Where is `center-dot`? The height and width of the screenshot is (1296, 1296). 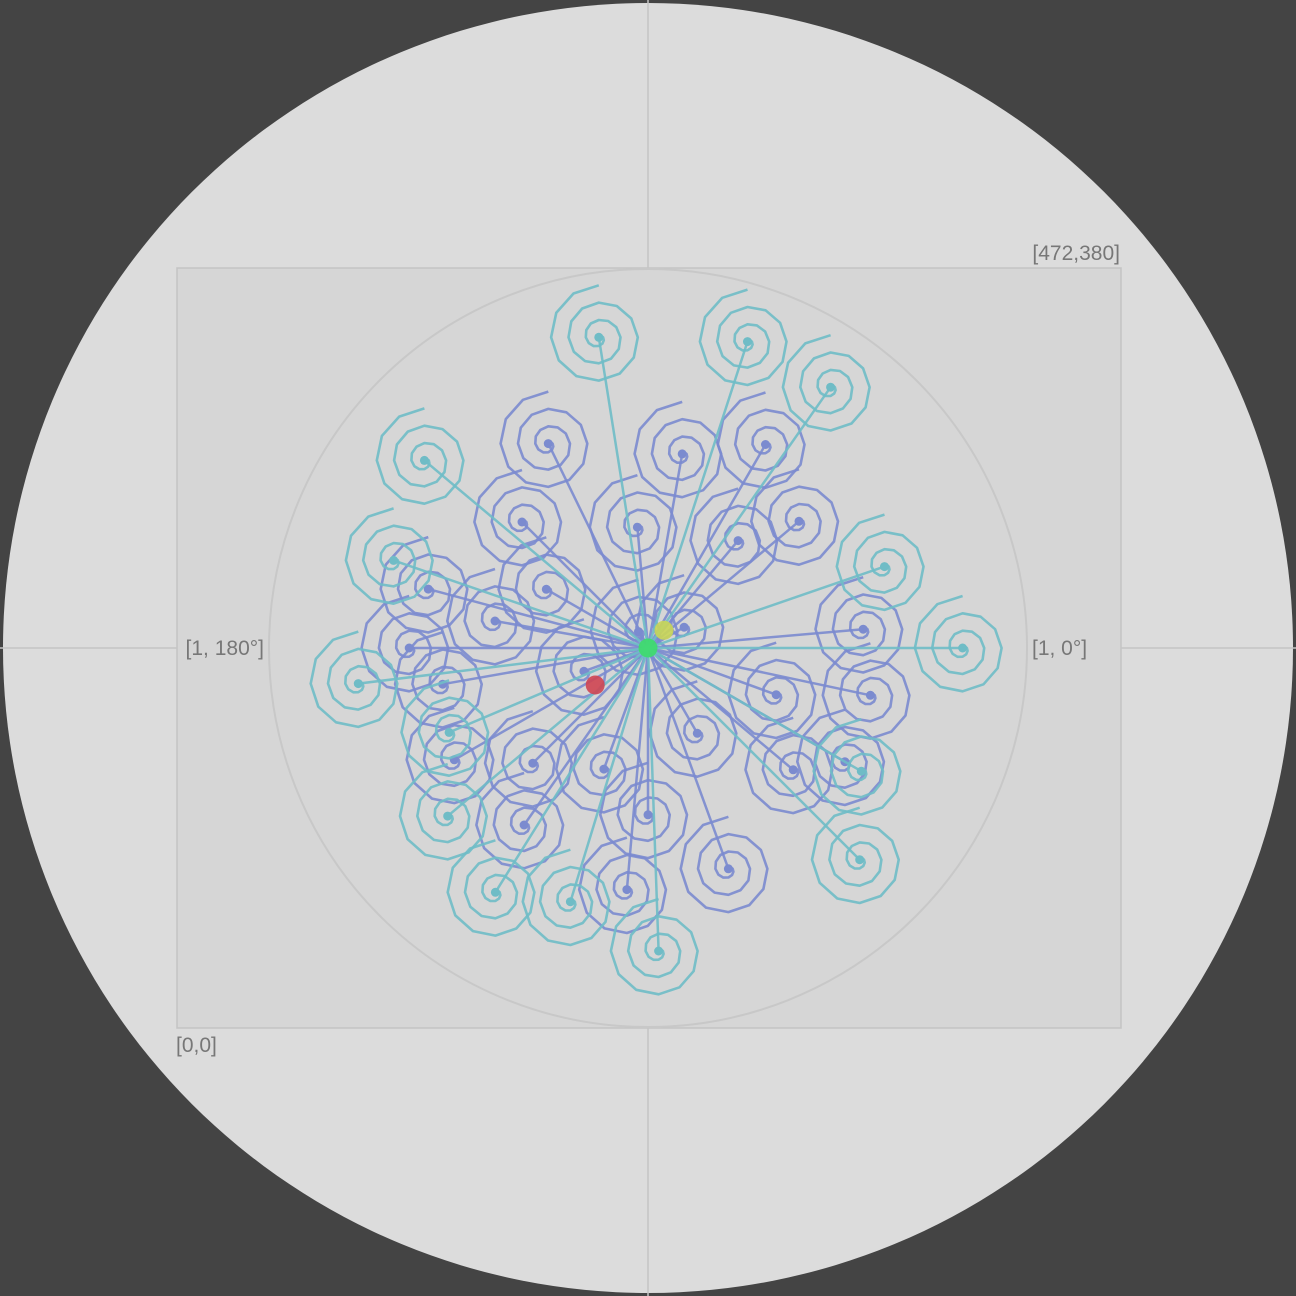
center-dot is located at coordinates (648, 648).